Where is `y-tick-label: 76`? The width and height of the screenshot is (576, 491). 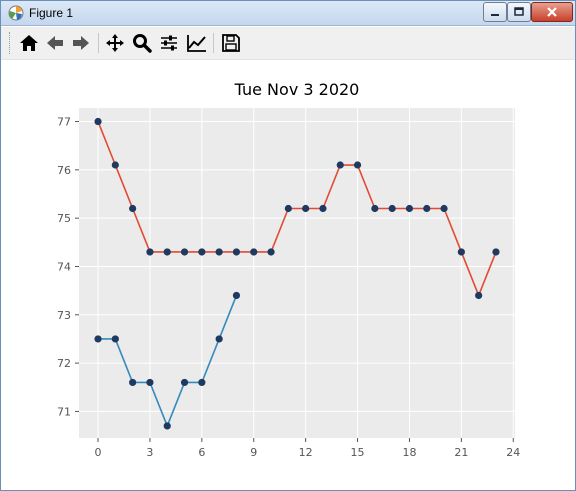 y-tick-label: 76 is located at coordinates (64, 170).